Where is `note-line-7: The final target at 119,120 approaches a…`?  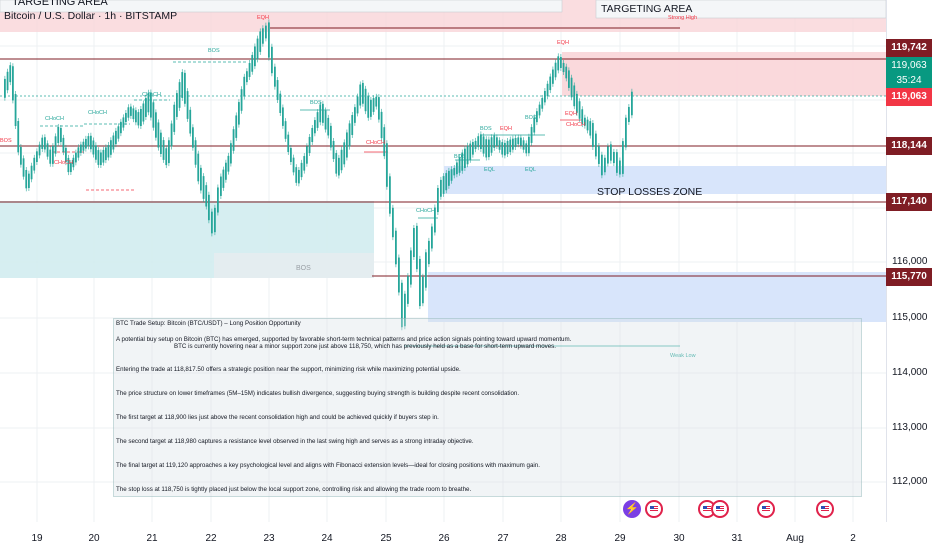 note-line-7: The final target at 119,120 approaches a… is located at coordinates (328, 465).